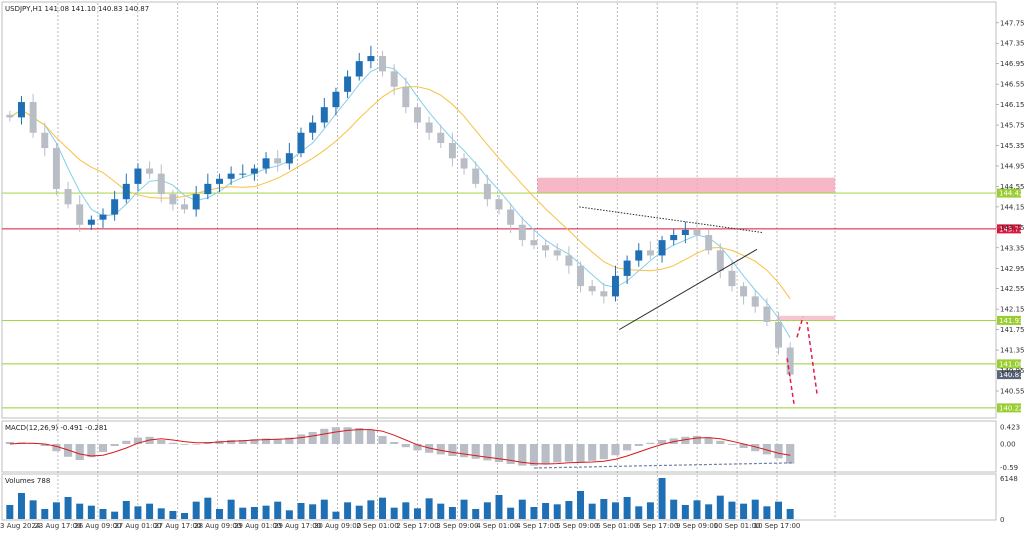 The width and height of the screenshot is (1024, 534). Describe the element at coordinates (1012, 330) in the screenshot. I see `y-tick-label: 141.75` at that location.